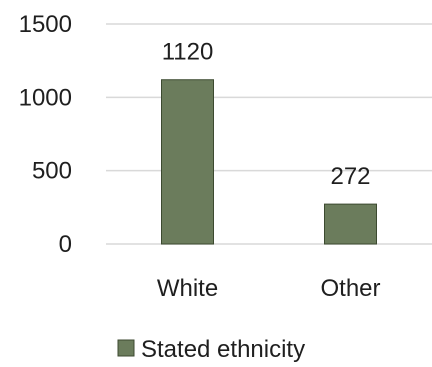 Image resolution: width=432 pixels, height=367 pixels. Describe the element at coordinates (45, 24) in the screenshot. I see `y-tick-label: 1500` at that location.